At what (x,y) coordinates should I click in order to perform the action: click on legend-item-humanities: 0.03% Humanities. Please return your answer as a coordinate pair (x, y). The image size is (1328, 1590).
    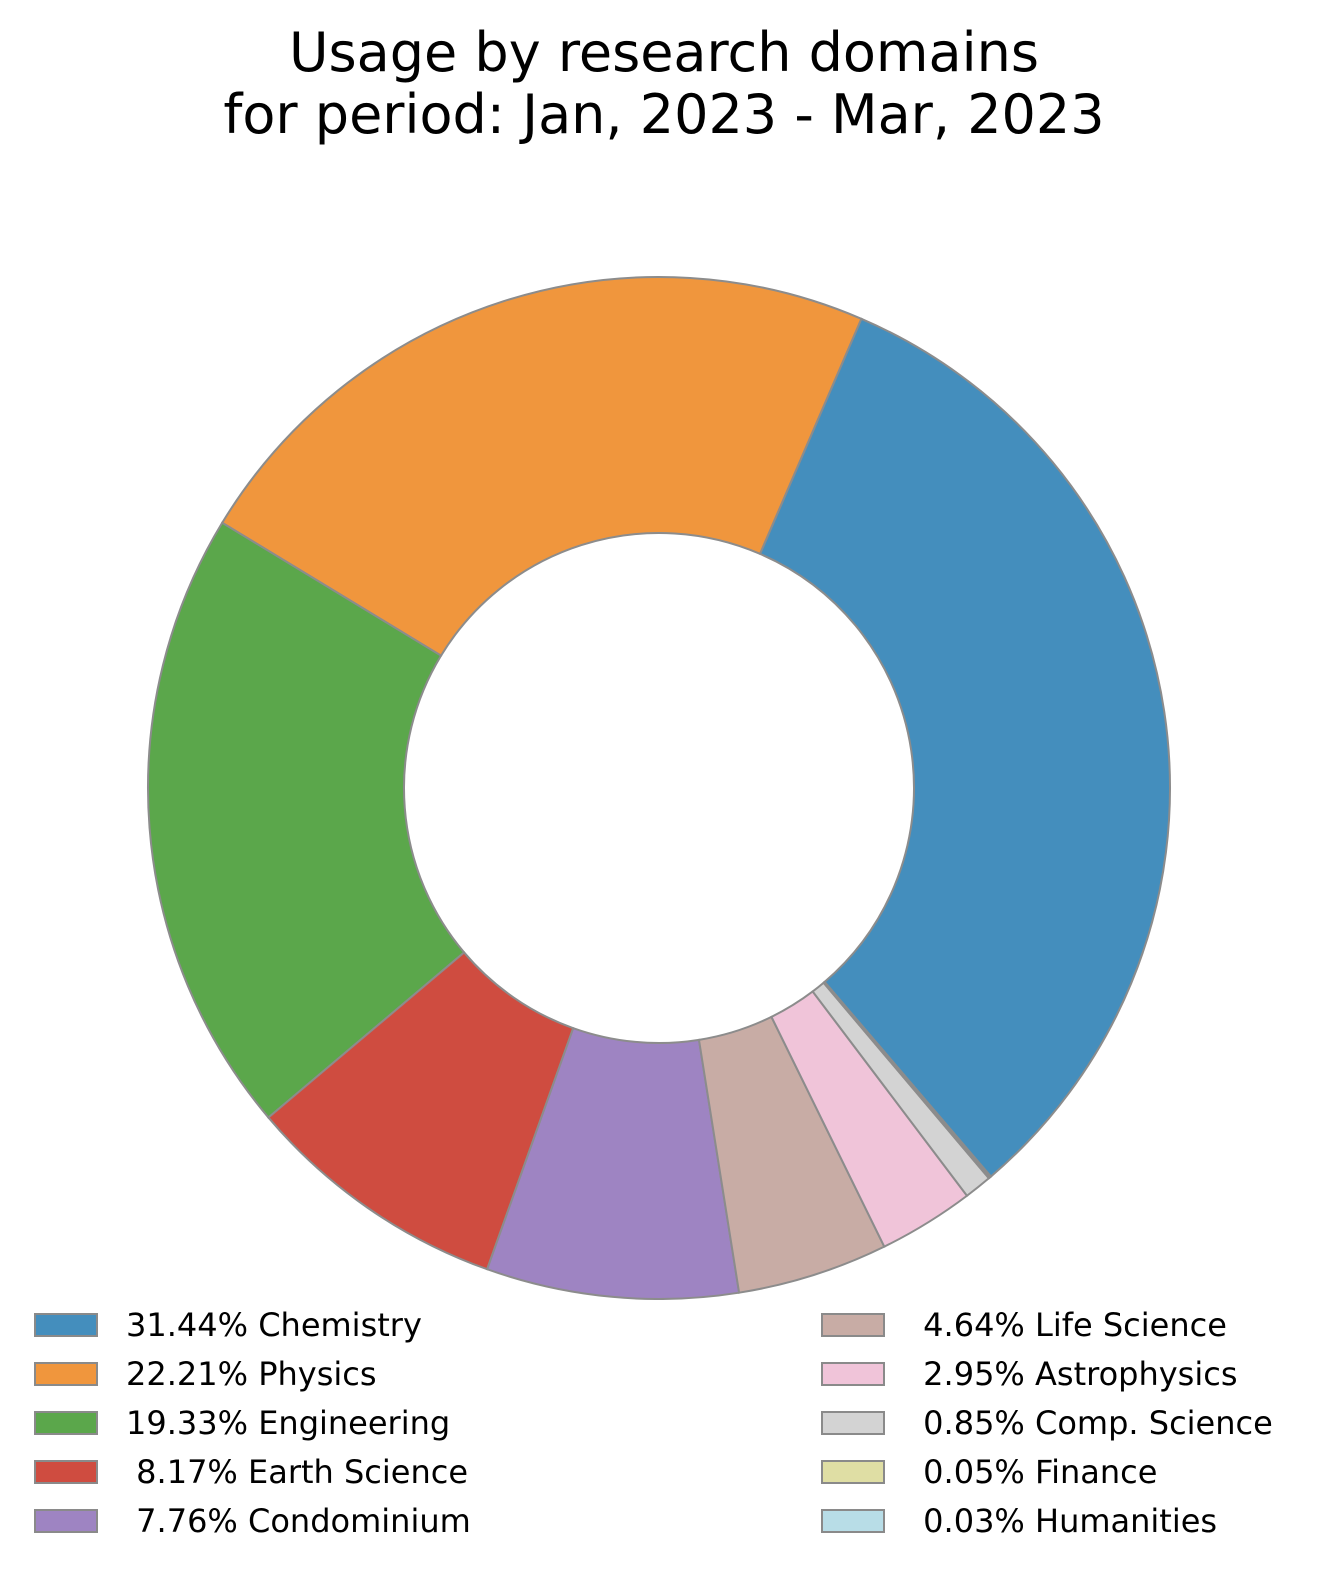
    Looking at the image, I should click on (1019, 1521).